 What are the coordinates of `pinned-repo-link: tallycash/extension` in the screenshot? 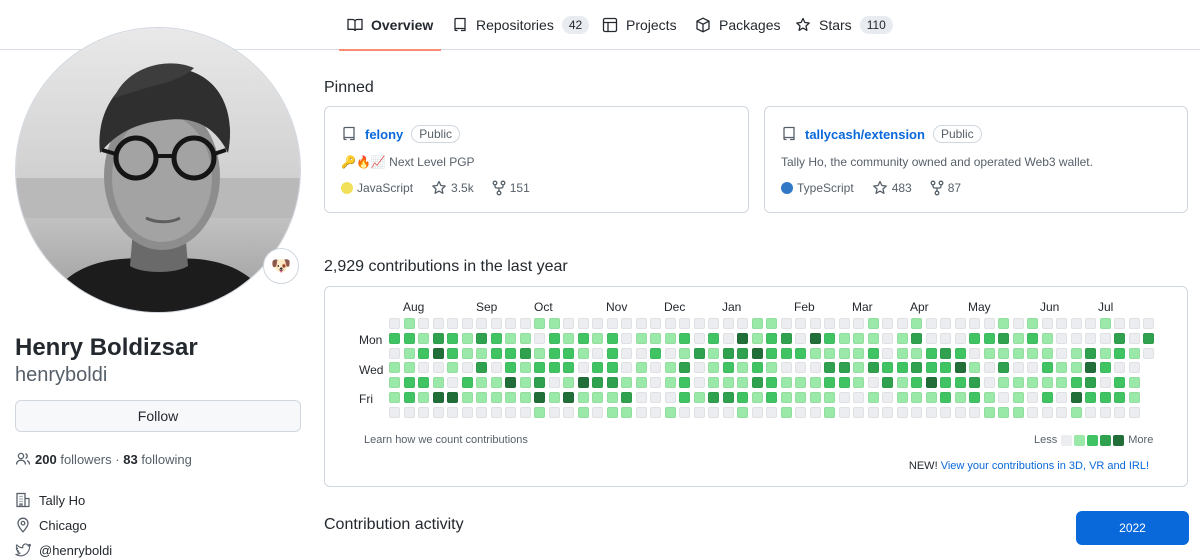 It's located at (865, 134).